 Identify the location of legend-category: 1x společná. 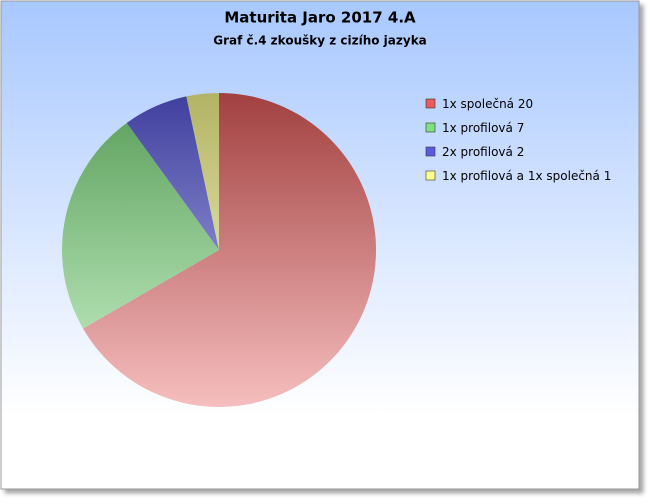
(478, 104).